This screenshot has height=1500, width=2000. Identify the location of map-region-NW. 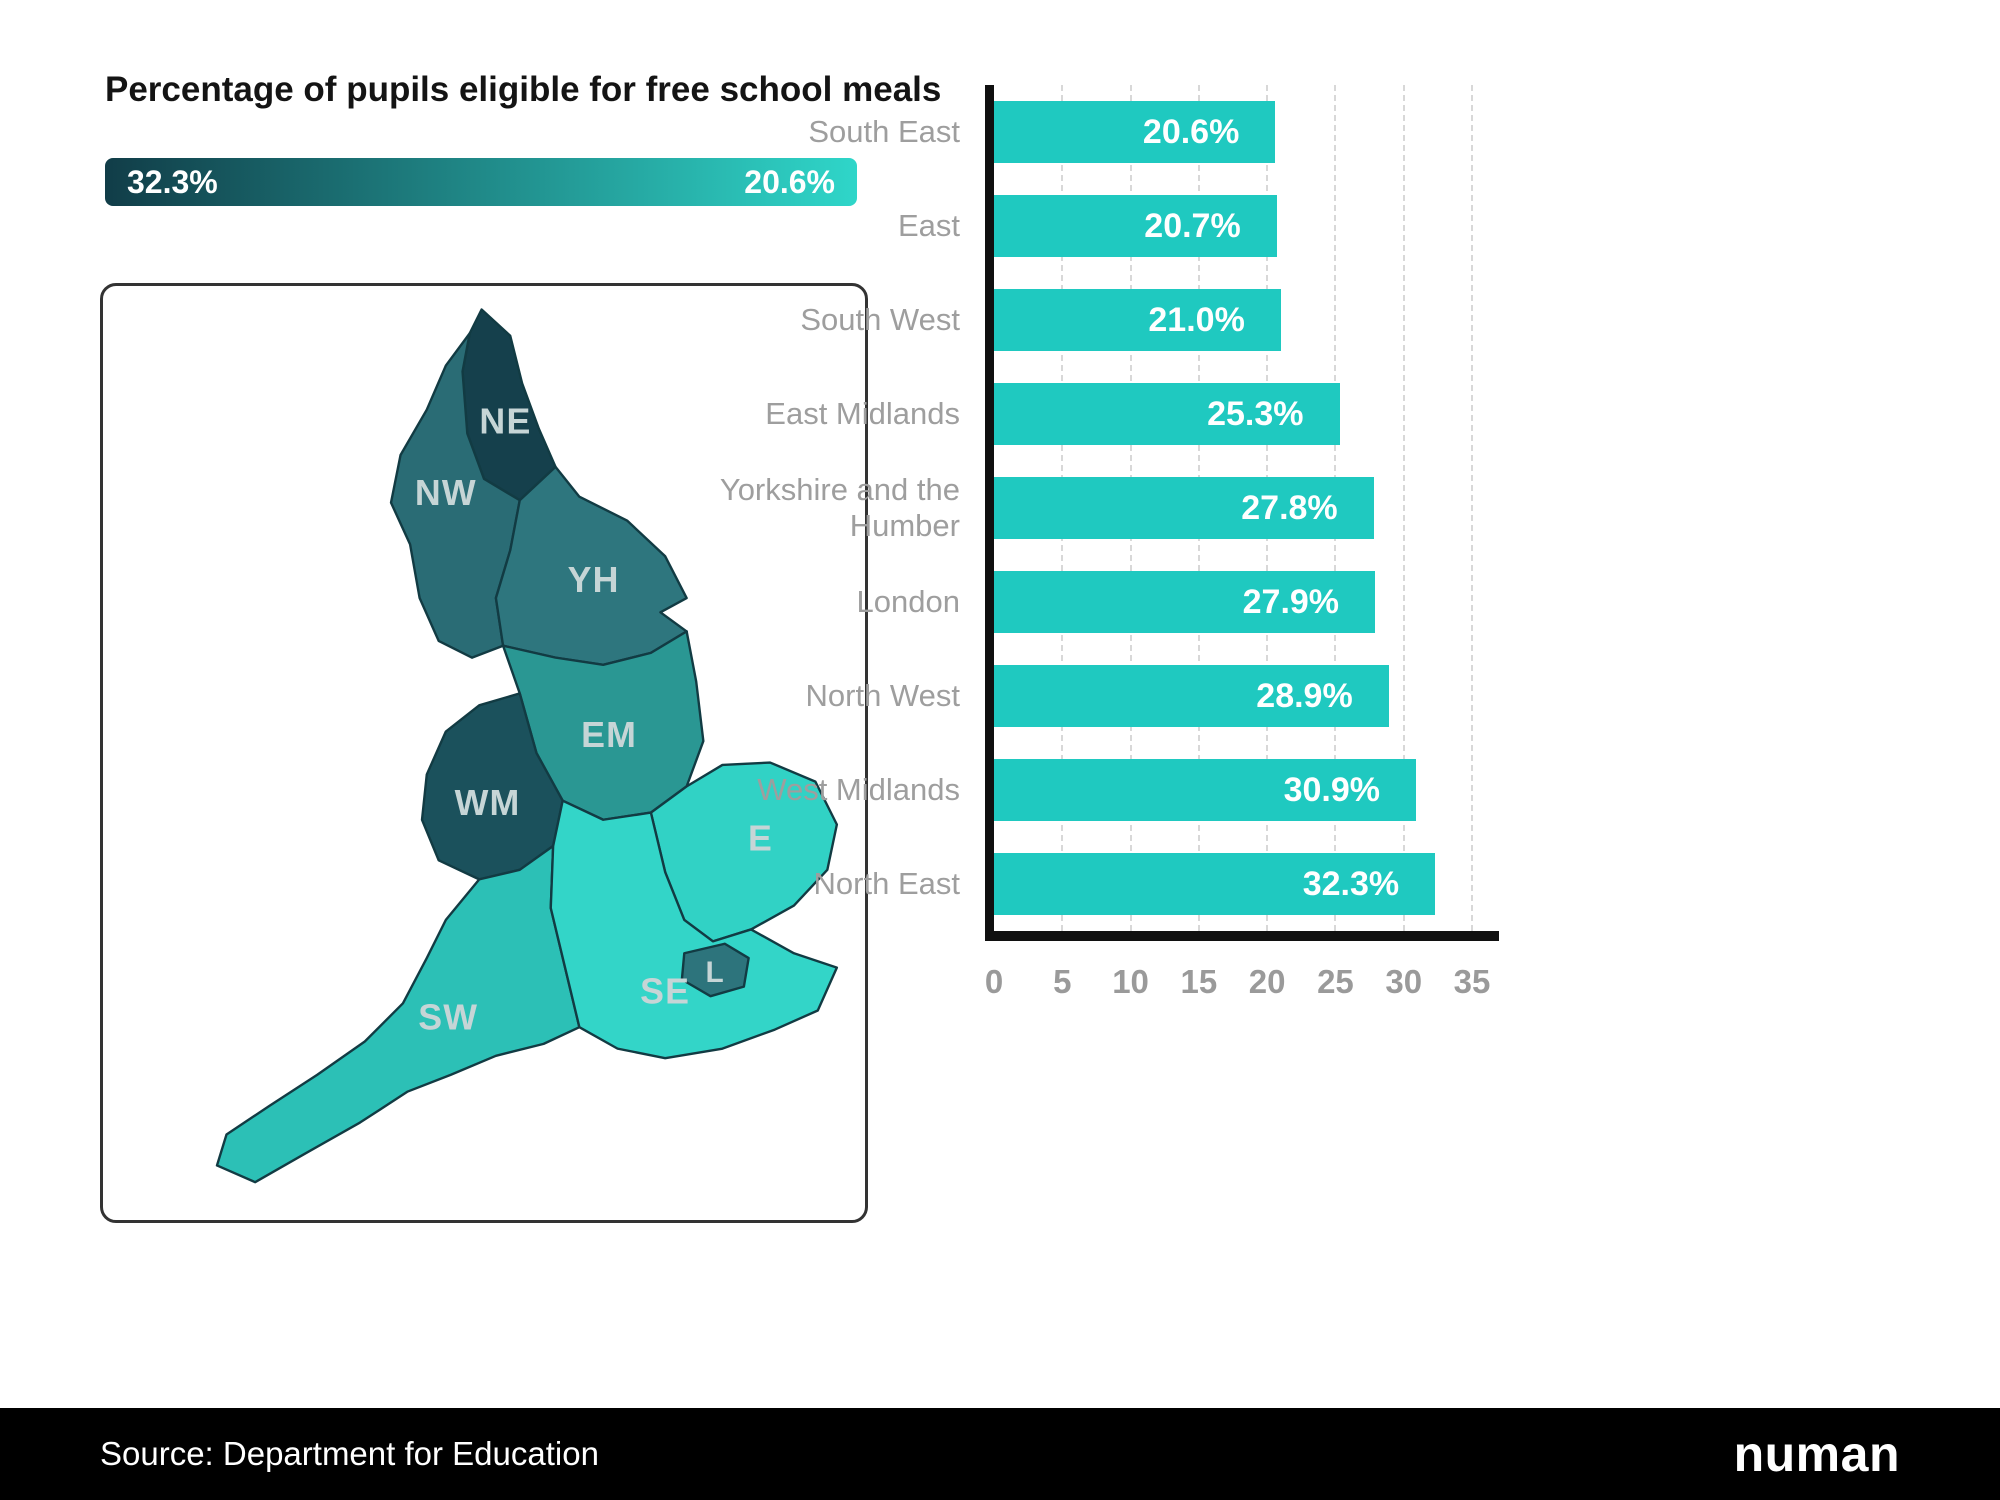
(455, 495).